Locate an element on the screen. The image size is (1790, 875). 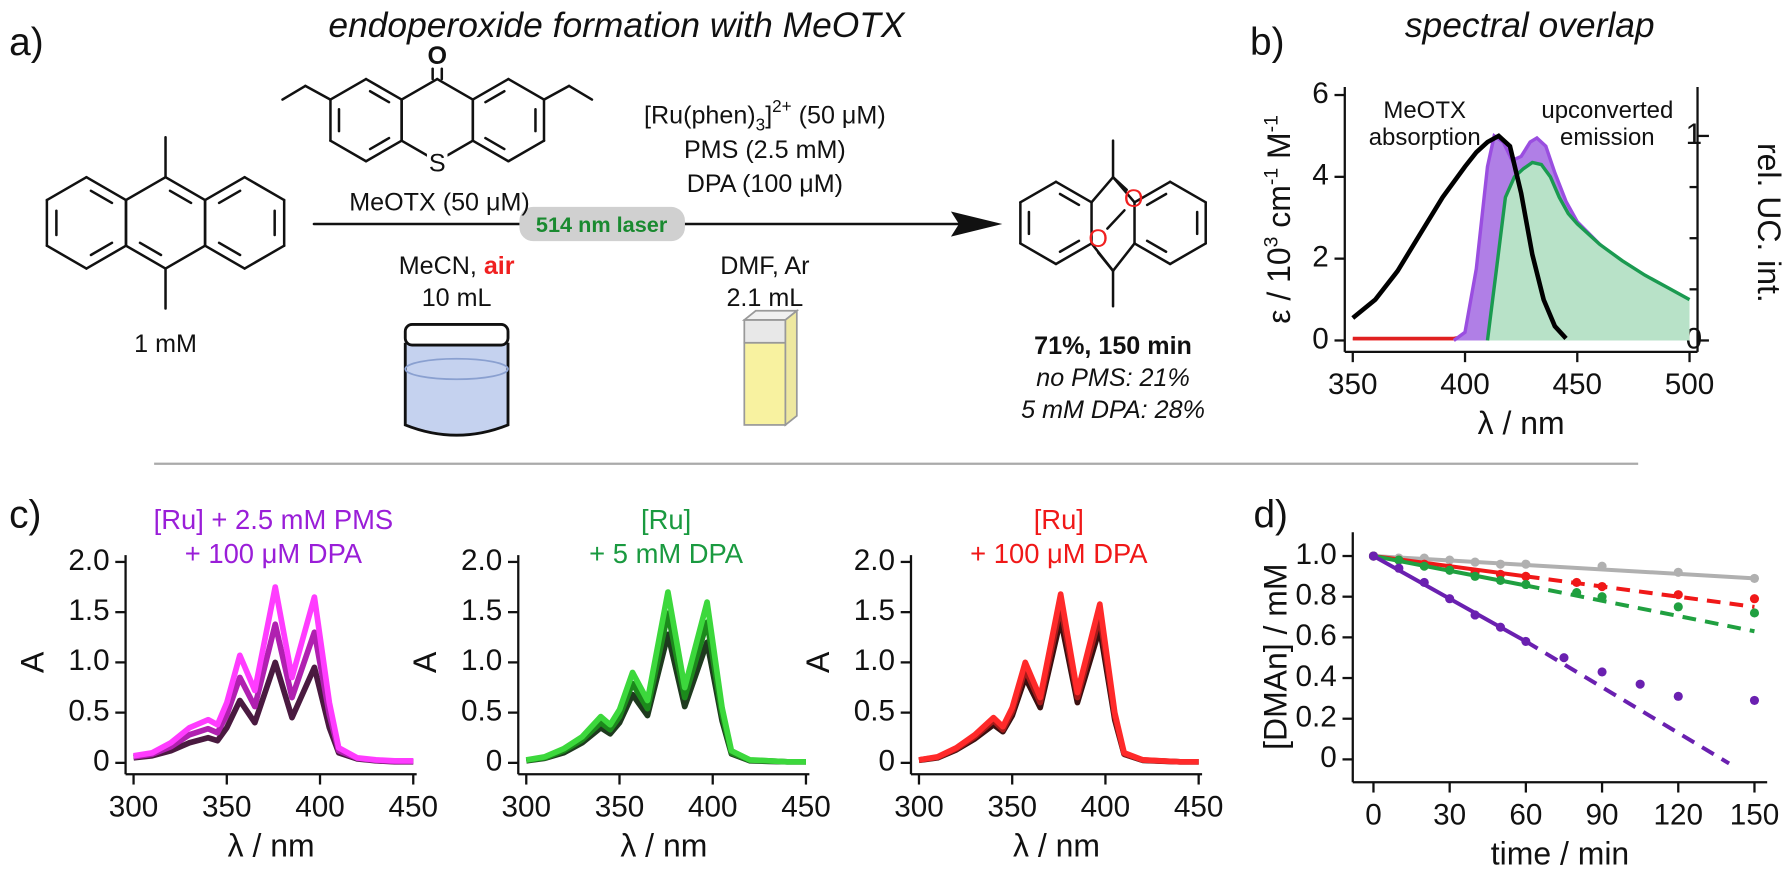
x-tick-label: 30 is located at coordinates (1449, 814).